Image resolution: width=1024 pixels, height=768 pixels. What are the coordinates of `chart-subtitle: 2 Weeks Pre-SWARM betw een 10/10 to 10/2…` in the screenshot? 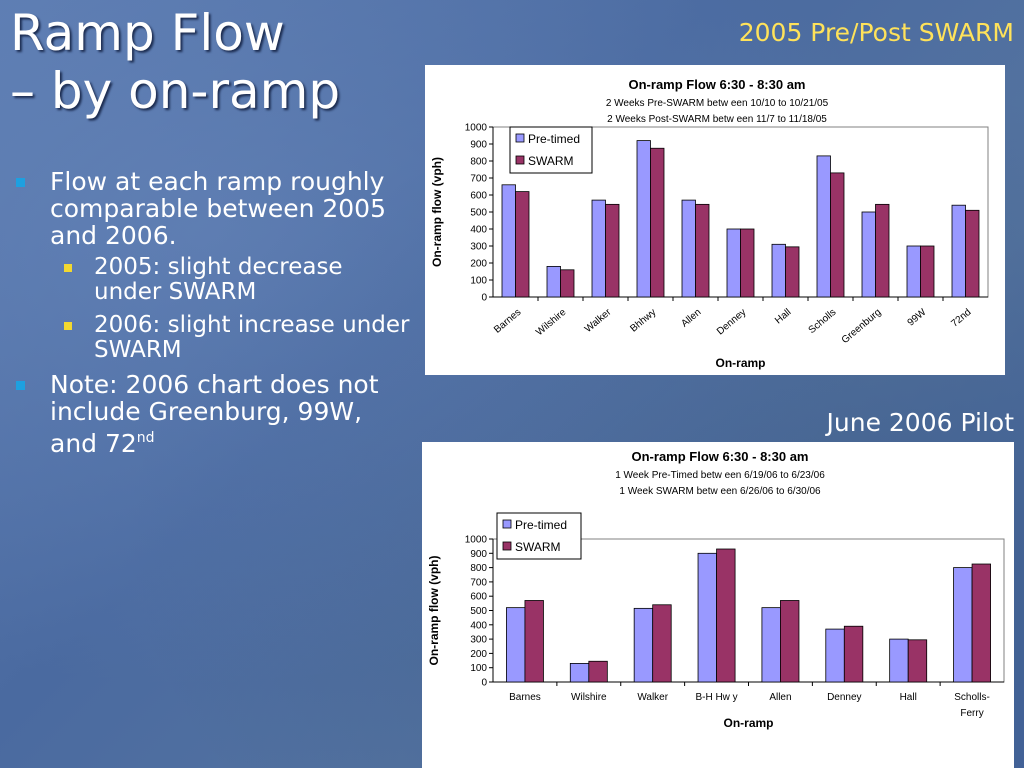 It's located at (717, 103).